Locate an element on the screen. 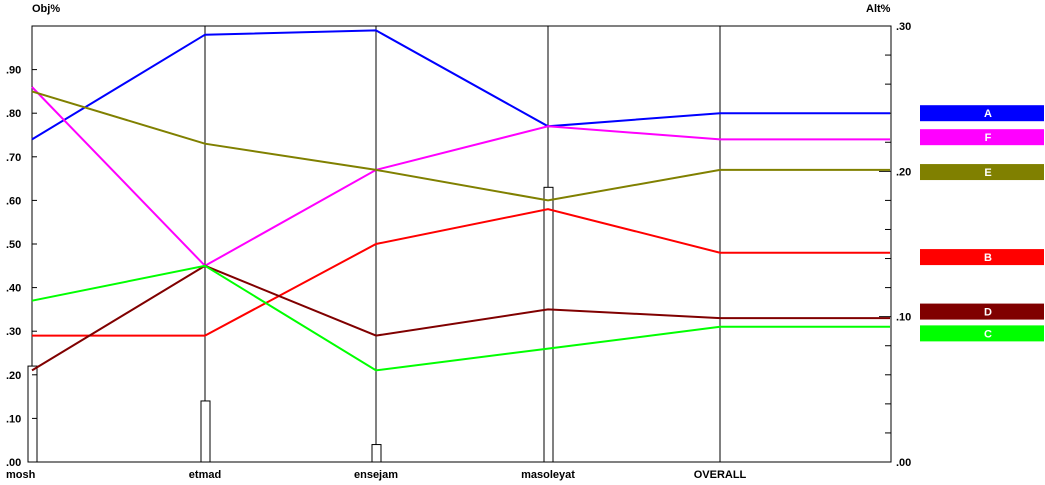 The width and height of the screenshot is (1045, 485). legend-item-F: F is located at coordinates (982, 137).